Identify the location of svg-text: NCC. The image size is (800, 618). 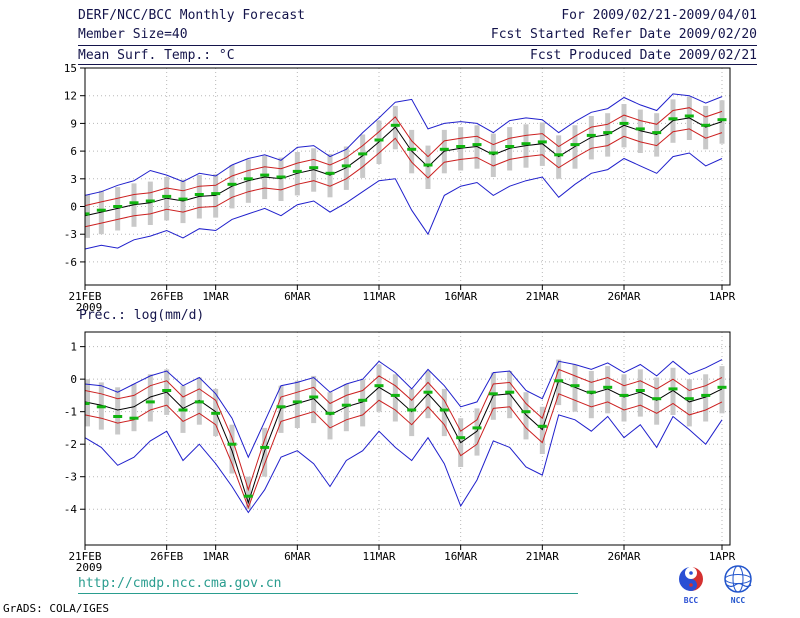
(738, 600).